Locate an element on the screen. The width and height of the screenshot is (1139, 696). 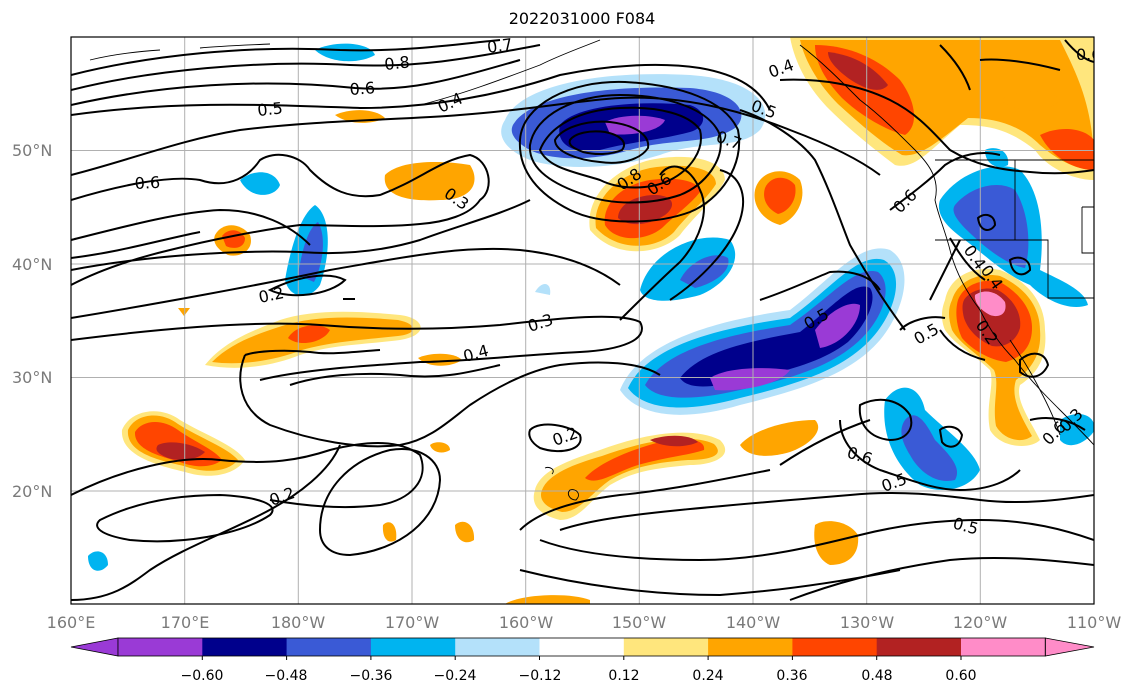
colorbar is located at coordinates (582, 648).